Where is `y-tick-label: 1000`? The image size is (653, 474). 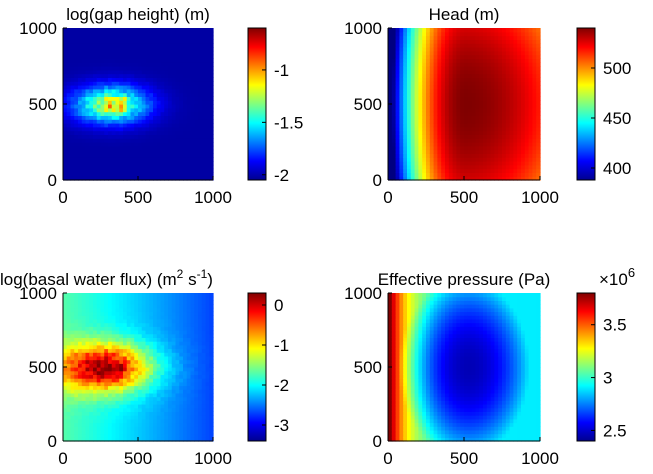 y-tick-label: 1000 is located at coordinates (38, 293).